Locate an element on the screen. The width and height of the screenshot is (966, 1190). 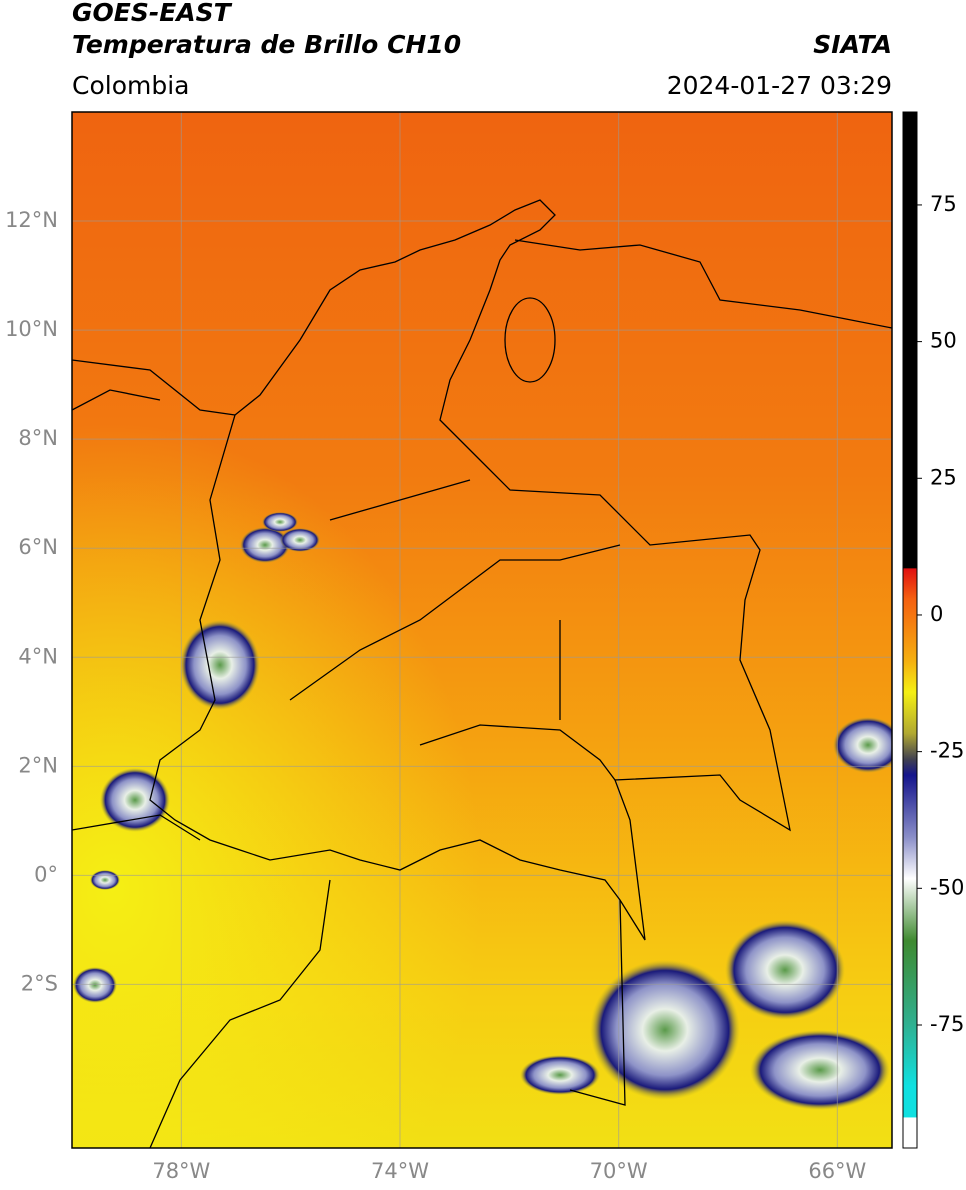
lat-tick-label: 2°N is located at coordinates (38, 765).